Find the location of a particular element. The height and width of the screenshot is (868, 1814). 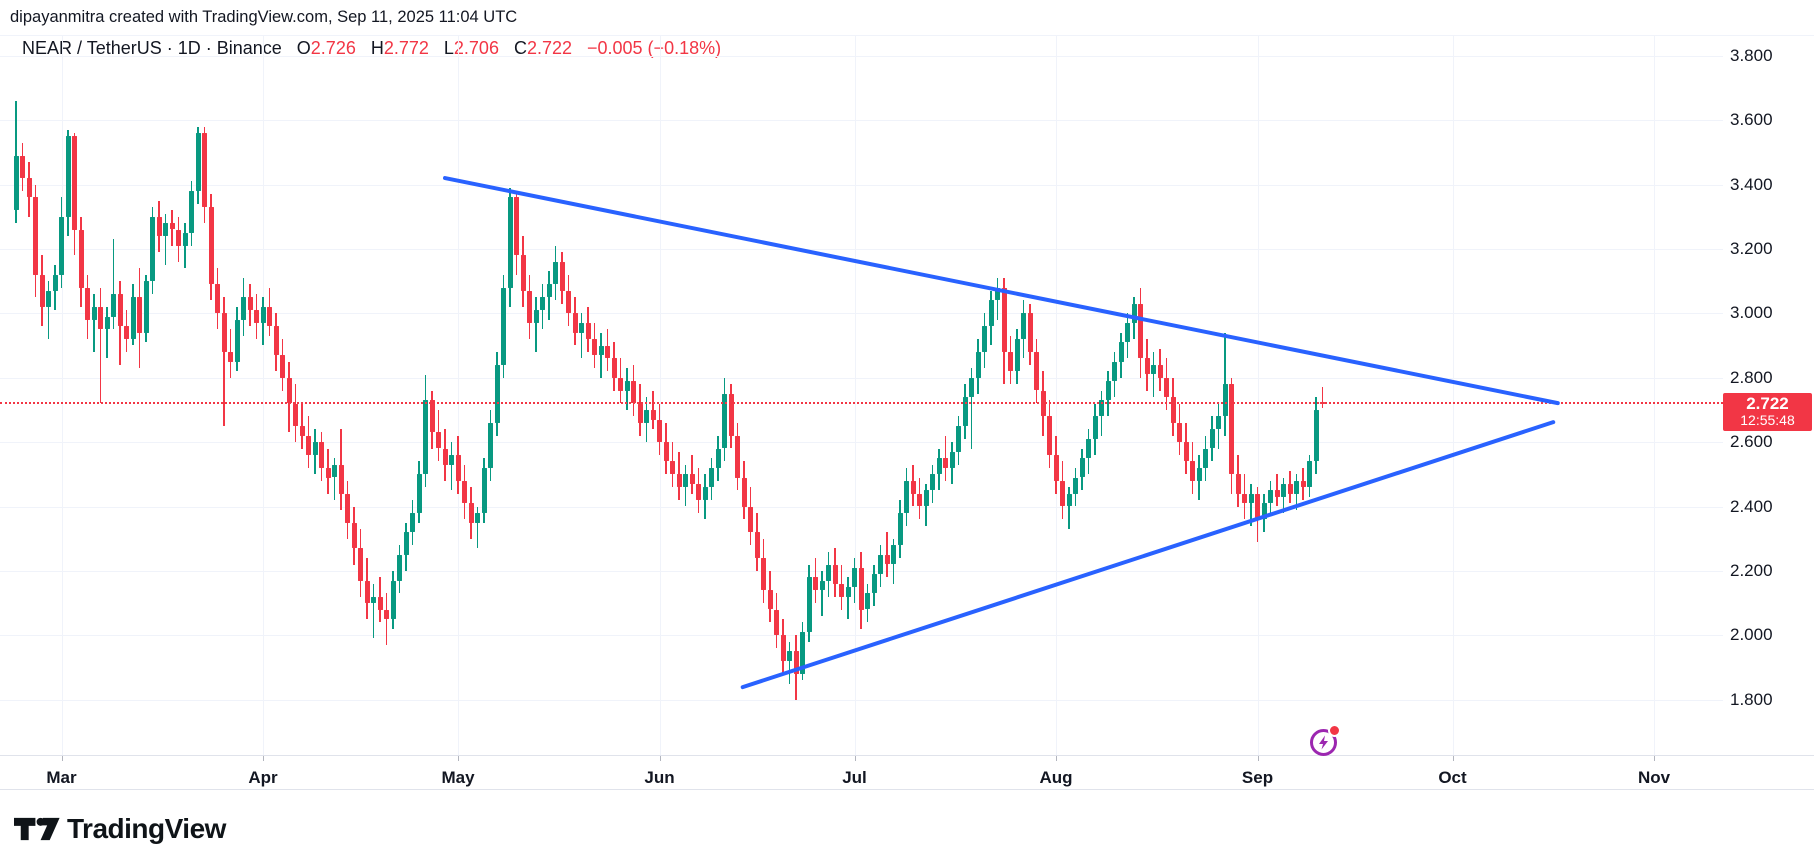

lower-trendline is located at coordinates (1148, 555).